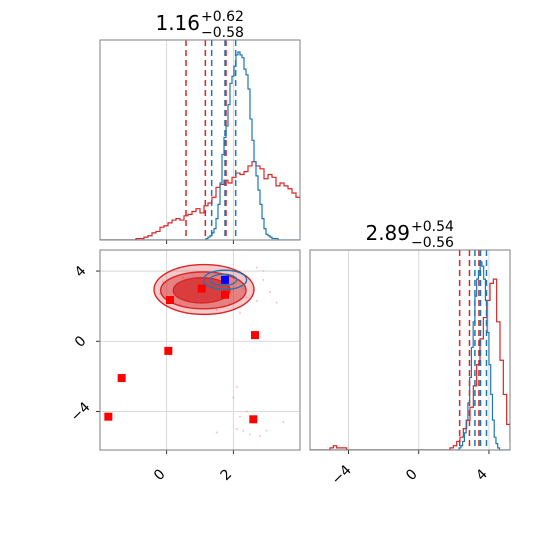 The width and height of the screenshot is (550, 550). What do you see at coordinates (81, 272) in the screenshot?
I see `tick-label-cy-2: 4` at bounding box center [81, 272].